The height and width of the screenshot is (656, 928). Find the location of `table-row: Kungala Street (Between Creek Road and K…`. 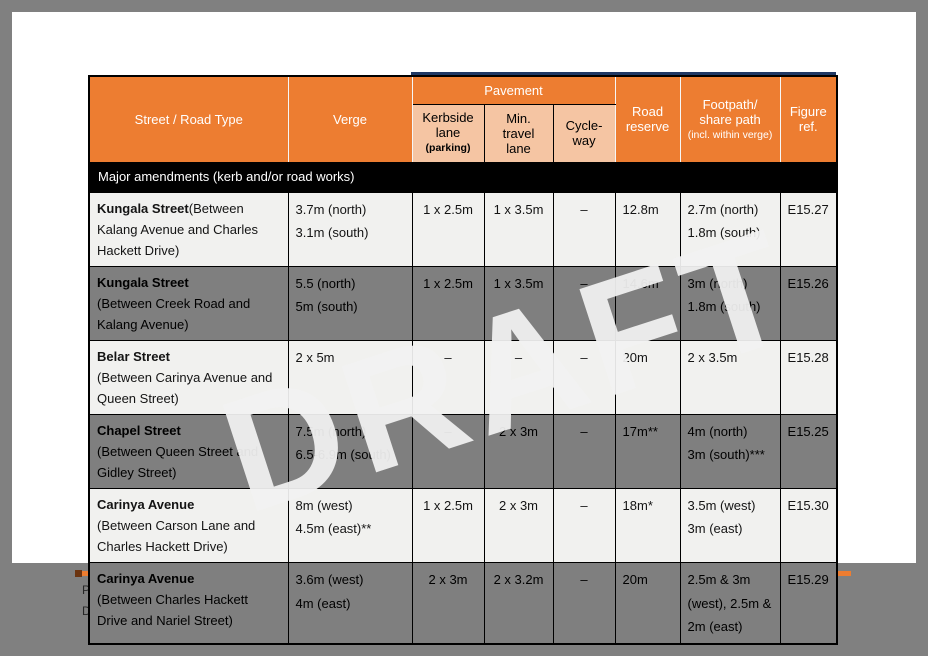

table-row: Kungala Street (Between Creek Road and K… is located at coordinates (463, 303).